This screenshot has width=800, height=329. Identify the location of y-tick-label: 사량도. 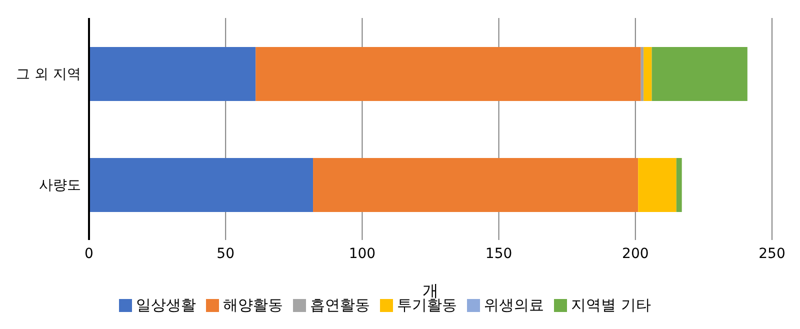
(60, 185).